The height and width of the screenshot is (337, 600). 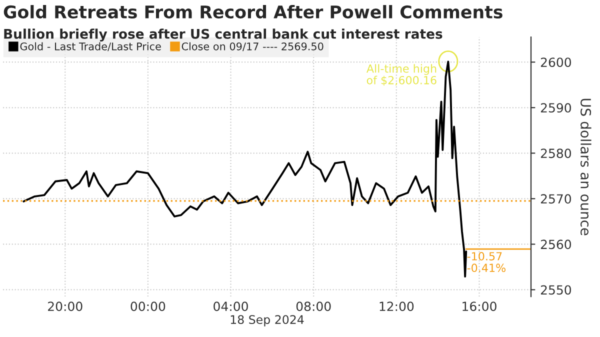 What do you see at coordinates (65, 307) in the screenshot?
I see `x-tick-label: 20:00` at bounding box center [65, 307].